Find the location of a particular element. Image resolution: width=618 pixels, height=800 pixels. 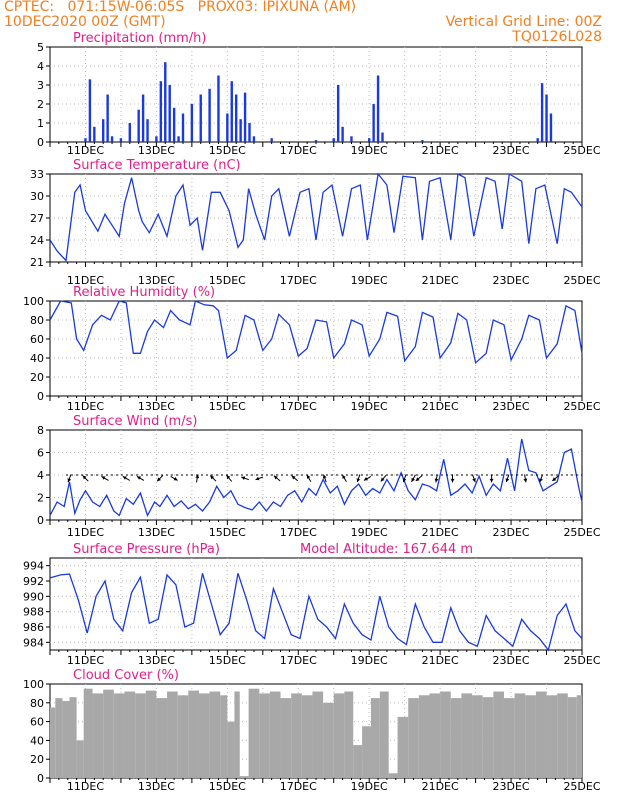

header-run-time: 10DEC2020 00Z (GMT) is located at coordinates (85, 22).